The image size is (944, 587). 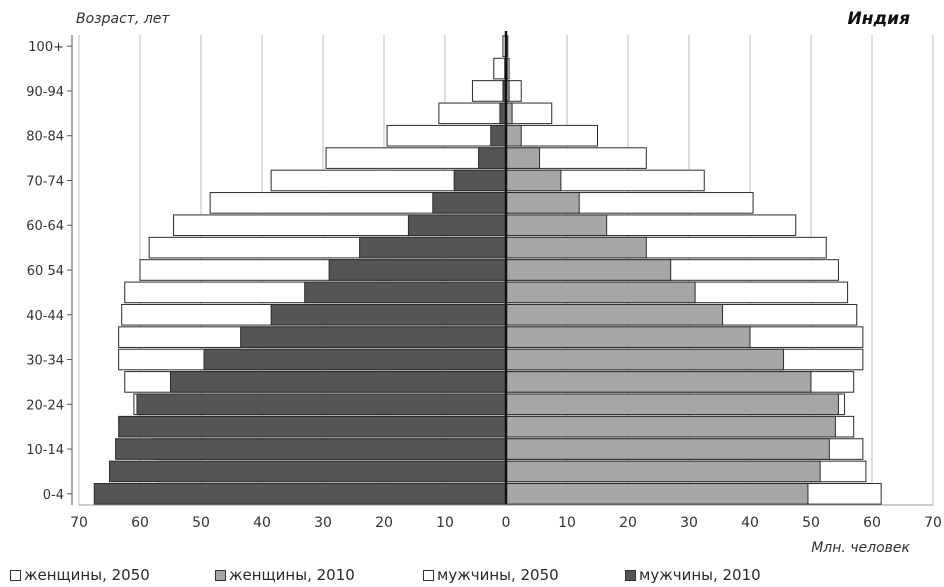 I want to click on y-tick-label: 80-84, so click(x=45, y=137).